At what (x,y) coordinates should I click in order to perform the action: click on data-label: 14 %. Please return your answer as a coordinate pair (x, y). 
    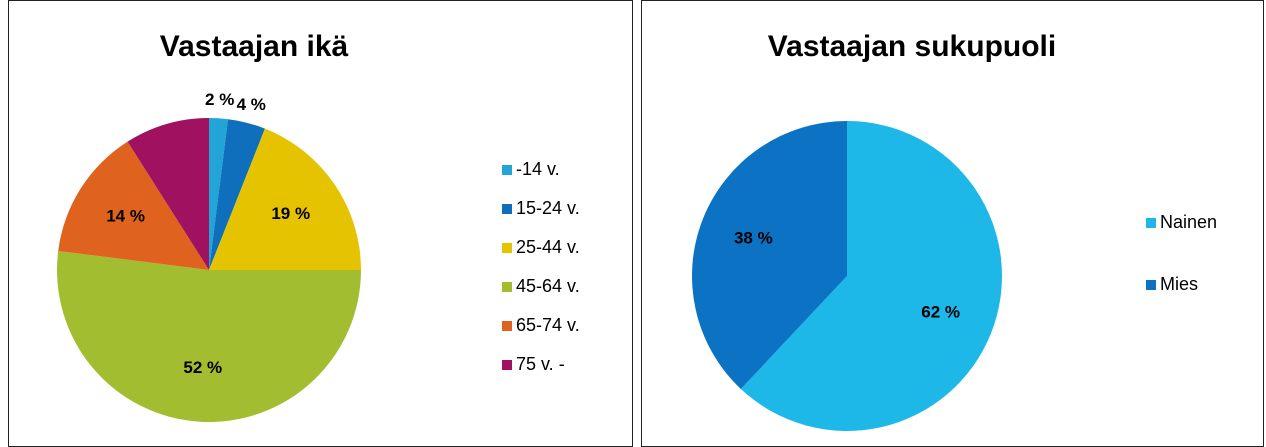
    Looking at the image, I should click on (125, 216).